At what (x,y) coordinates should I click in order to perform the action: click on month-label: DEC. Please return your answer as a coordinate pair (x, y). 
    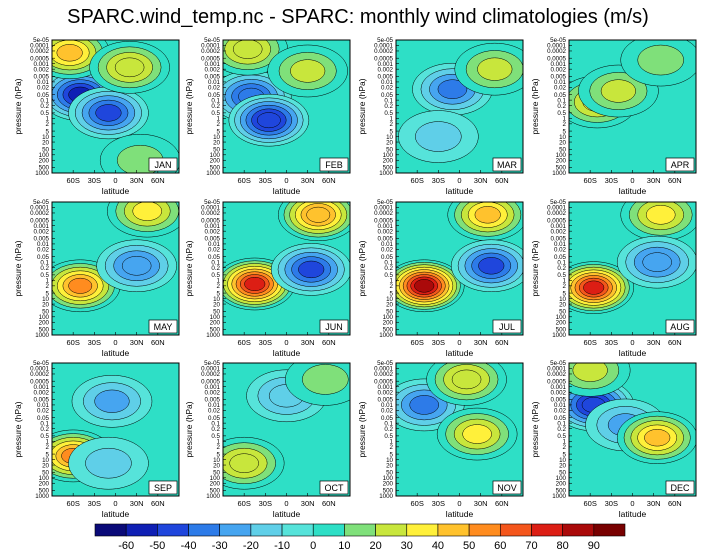
    Looking at the image, I should click on (680, 488).